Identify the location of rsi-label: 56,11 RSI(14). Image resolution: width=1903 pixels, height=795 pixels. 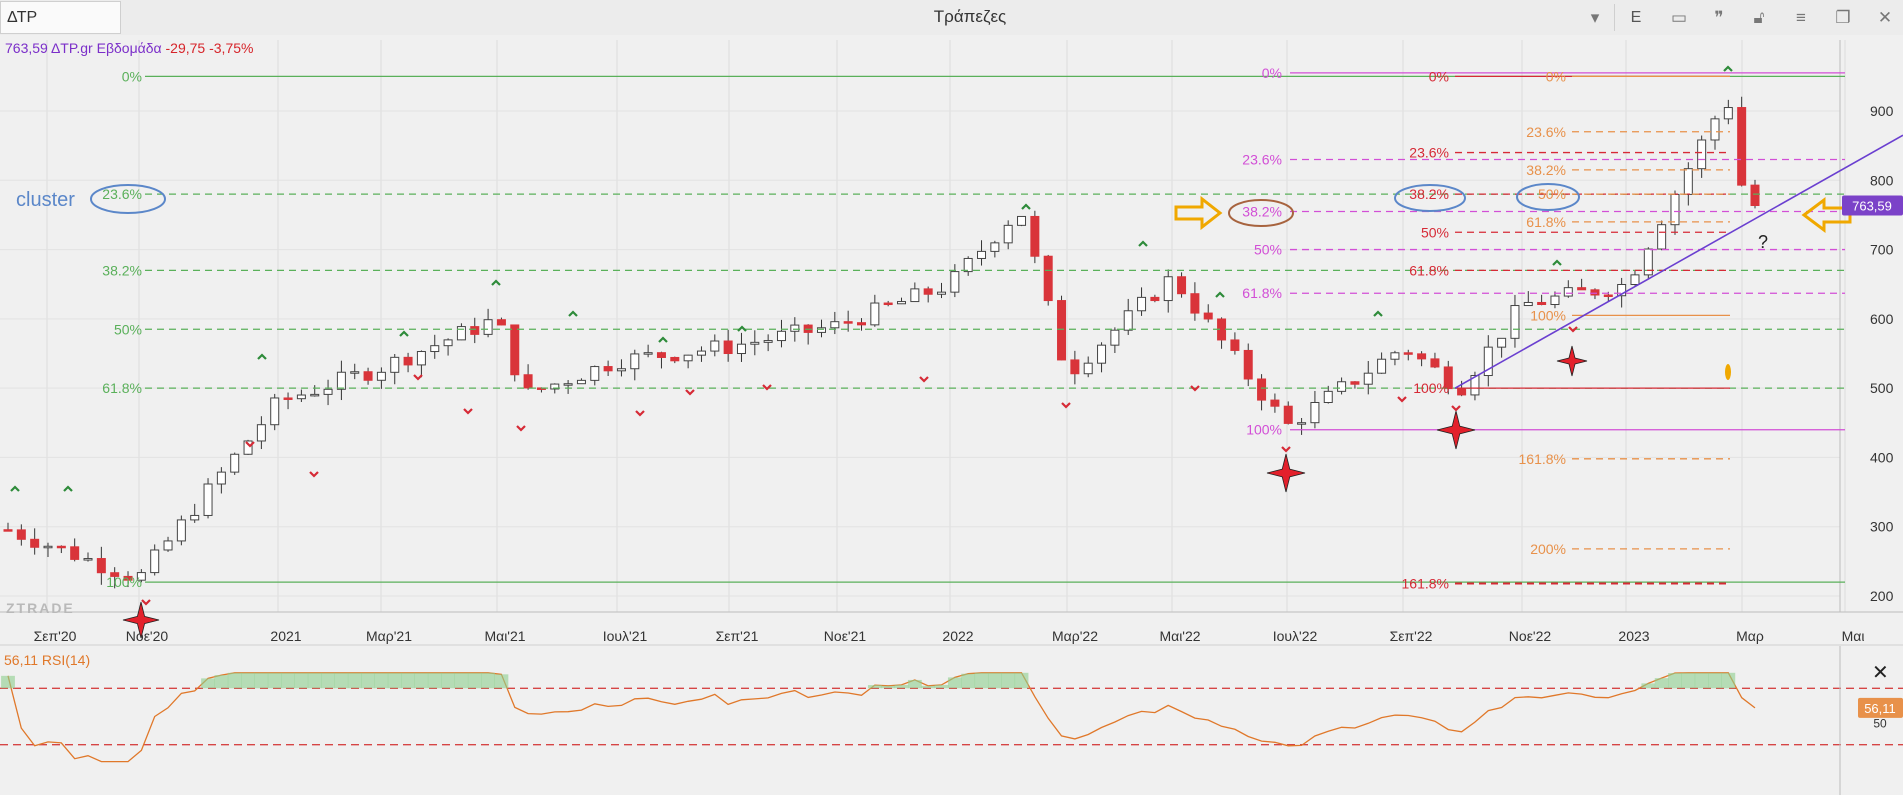
(47, 660).